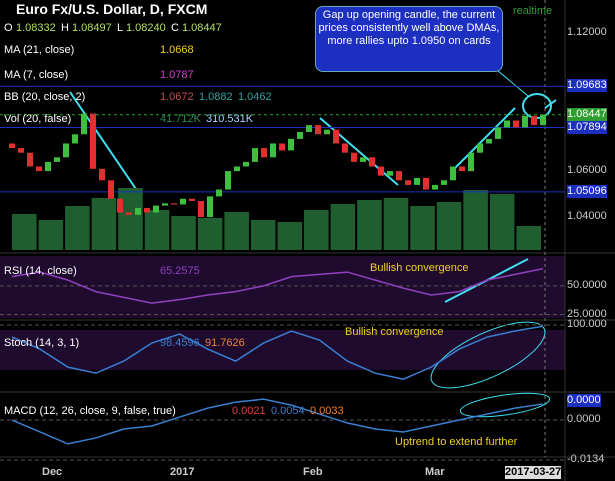 Image resolution: width=615 pixels, height=481 pixels. Describe the element at coordinates (282, 350) in the screenshot. I see `stoch-band` at that location.